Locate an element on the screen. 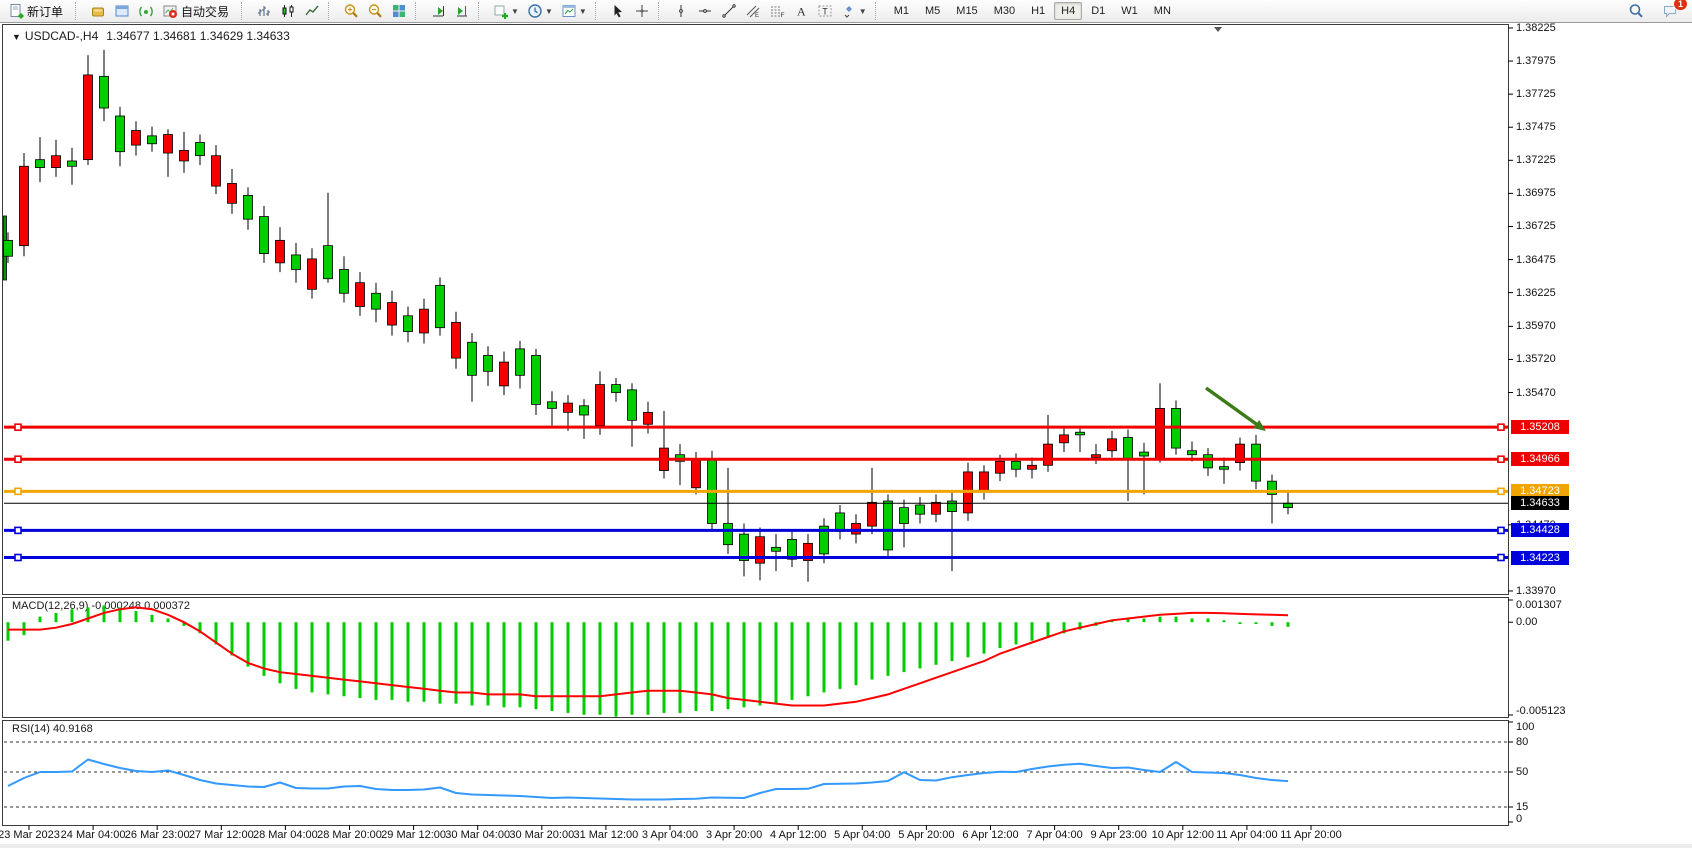 This screenshot has width=1692, height=848. signal-icon is located at coordinates (146, 11).